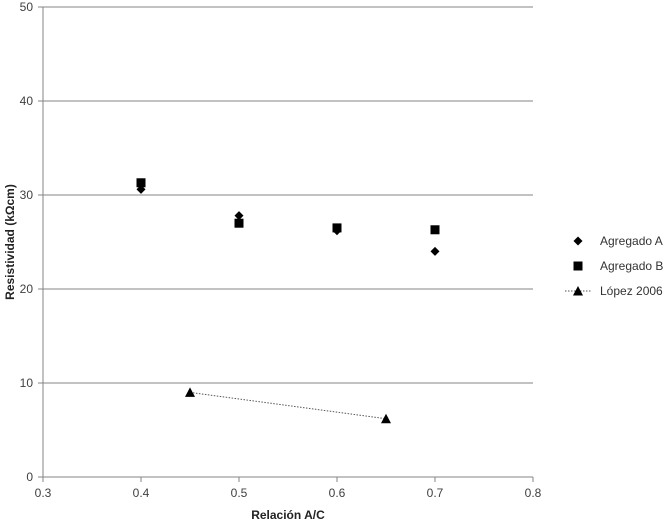 This screenshot has width=666, height=525. I want to click on x-tick-label: 0.6, so click(337, 493).